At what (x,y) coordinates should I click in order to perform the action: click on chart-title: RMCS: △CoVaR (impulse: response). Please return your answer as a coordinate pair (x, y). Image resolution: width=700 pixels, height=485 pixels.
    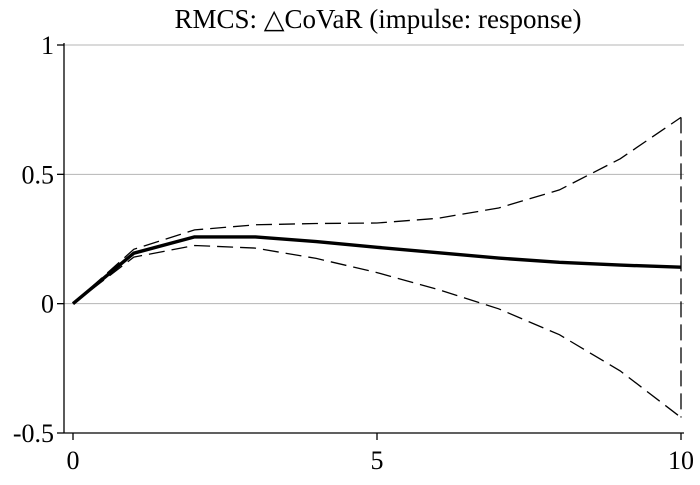
    Looking at the image, I should click on (377, 19).